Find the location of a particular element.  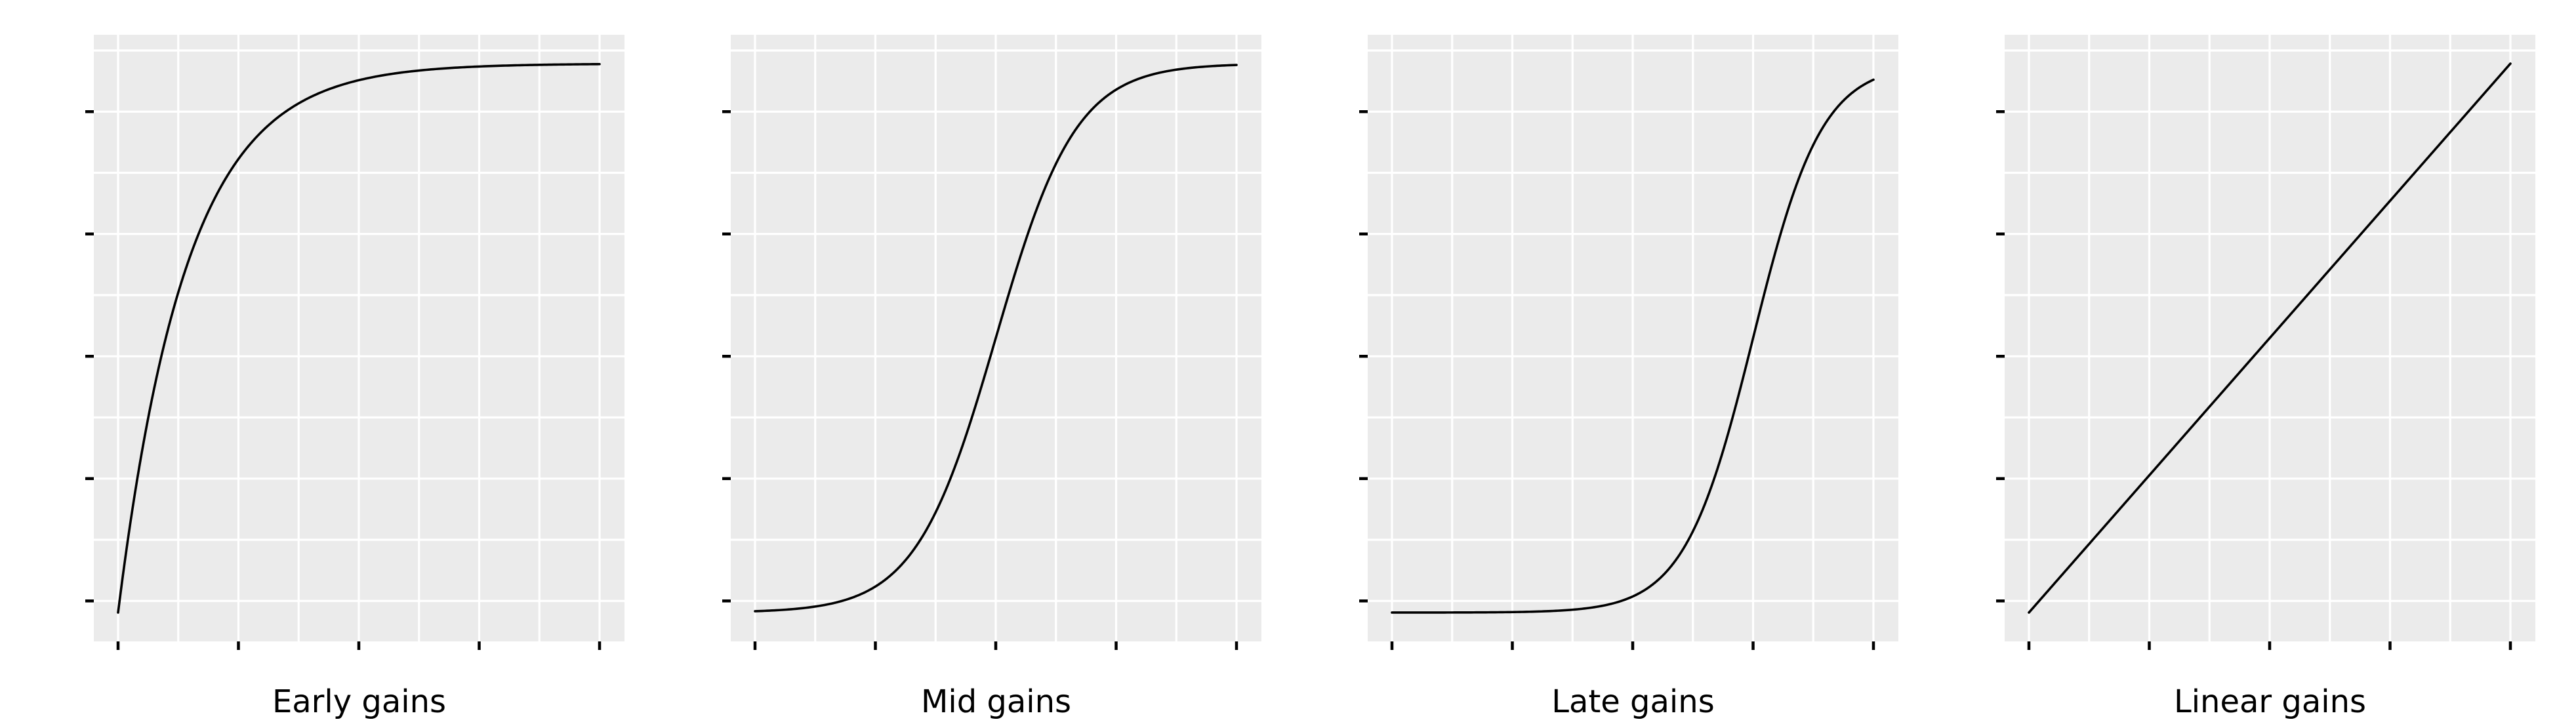

x-axis-label: Linear gains is located at coordinates (2270, 701).